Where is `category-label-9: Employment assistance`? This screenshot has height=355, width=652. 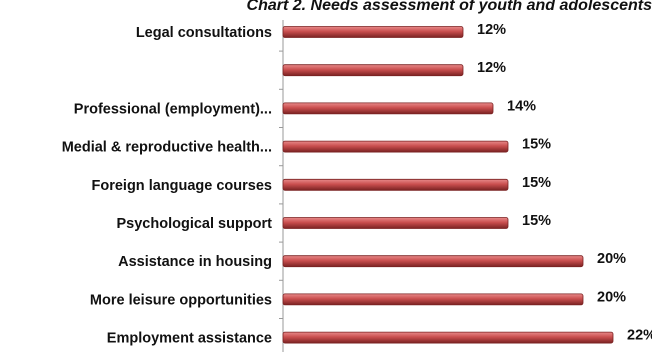
category-label-9: Employment assistance is located at coordinates (189, 339).